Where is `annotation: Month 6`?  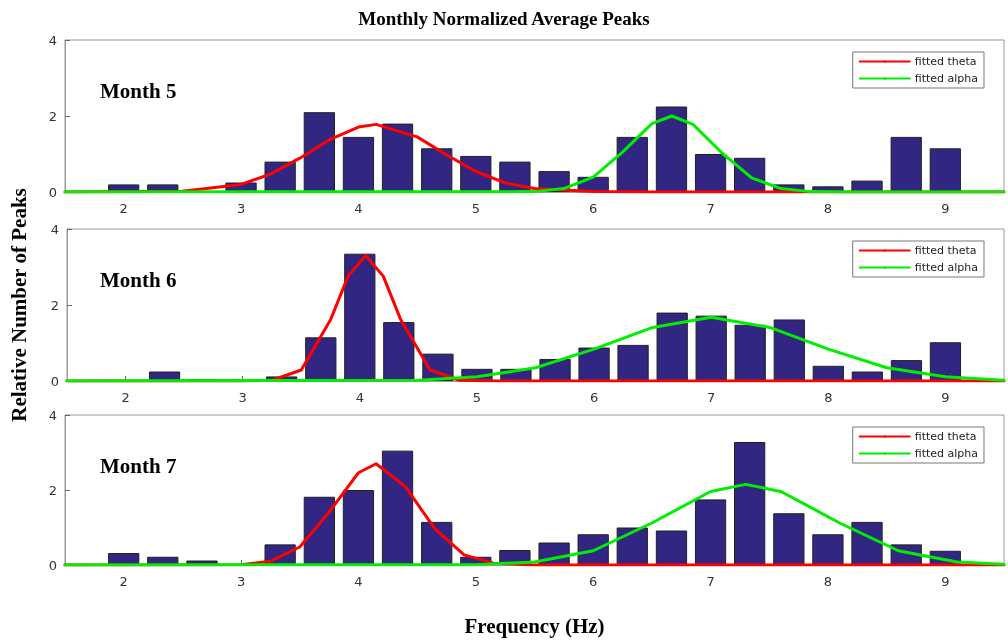
annotation: Month 6 is located at coordinates (138, 279).